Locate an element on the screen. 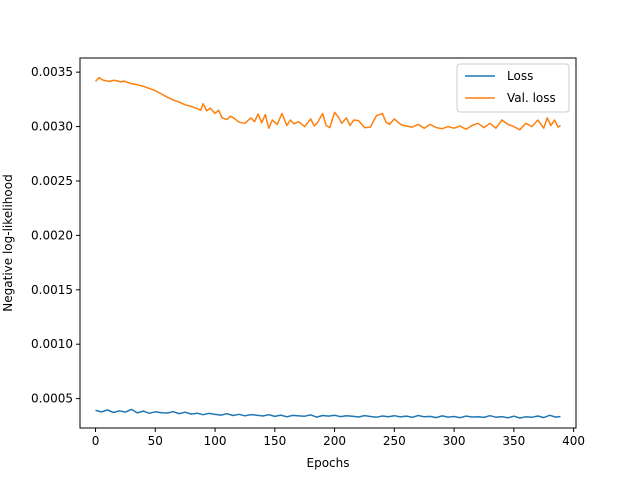  x-tick-label: 0 is located at coordinates (96, 441).